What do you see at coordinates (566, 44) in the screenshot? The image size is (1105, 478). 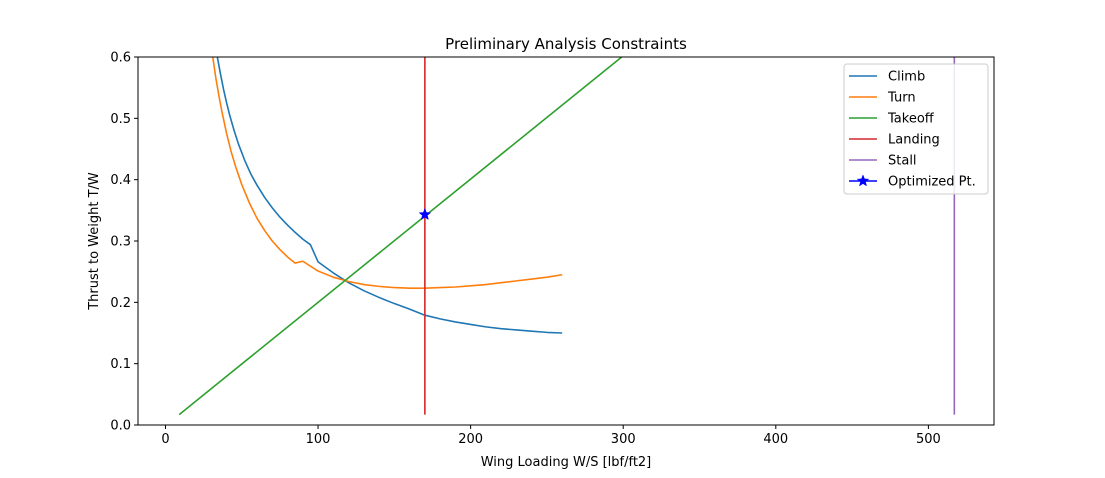 I see `chart-title: Preliminary Analysis Constraints` at bounding box center [566, 44].